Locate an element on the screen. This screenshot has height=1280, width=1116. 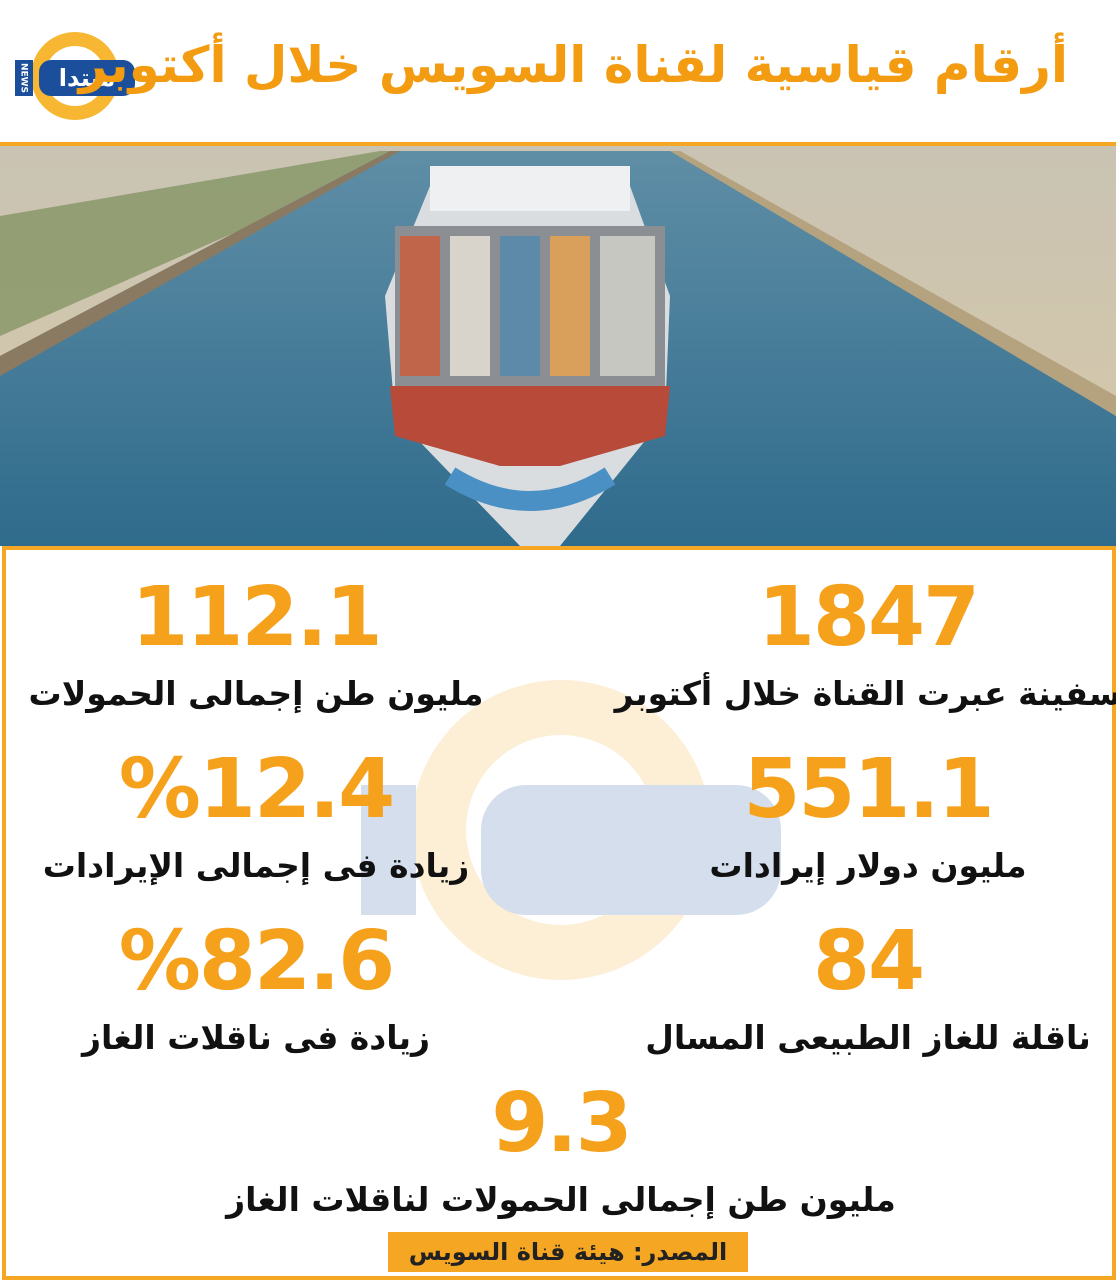
logo-text: مبتدا is located at coordinates (87, 78).